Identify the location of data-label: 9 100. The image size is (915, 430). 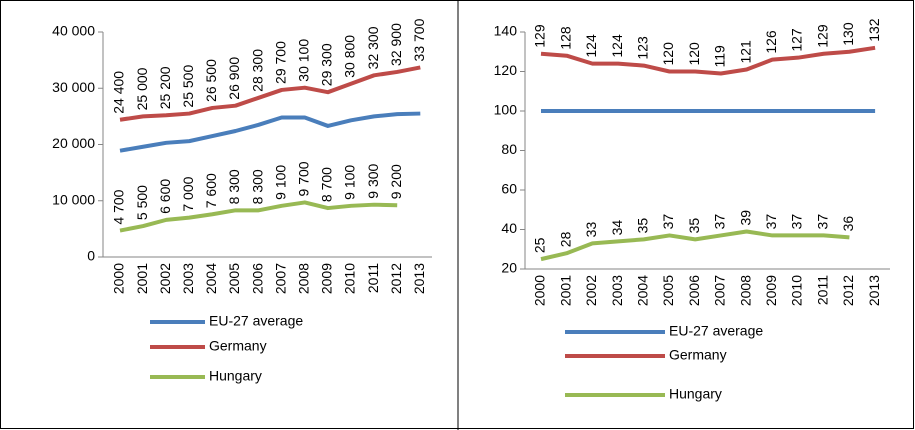
(350, 182).